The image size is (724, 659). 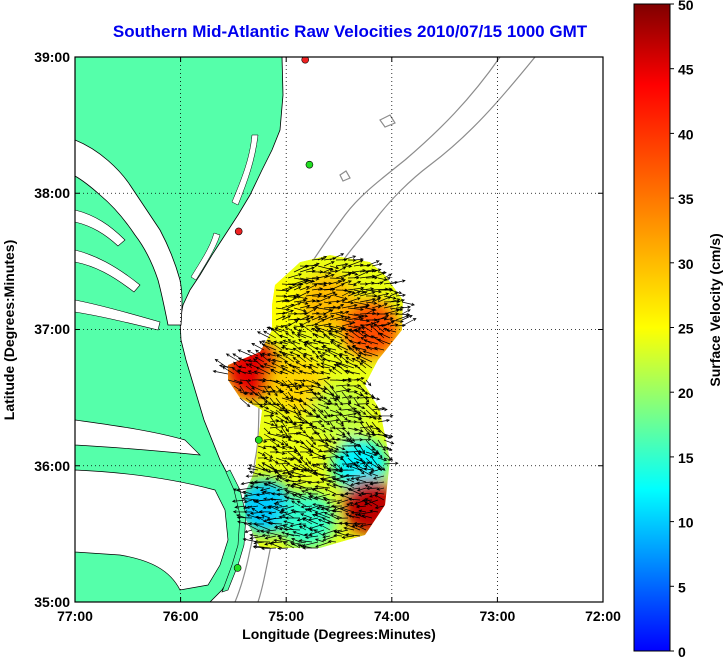 What do you see at coordinates (75, 616) in the screenshot?
I see `x-tick-label: 77:00` at bounding box center [75, 616].